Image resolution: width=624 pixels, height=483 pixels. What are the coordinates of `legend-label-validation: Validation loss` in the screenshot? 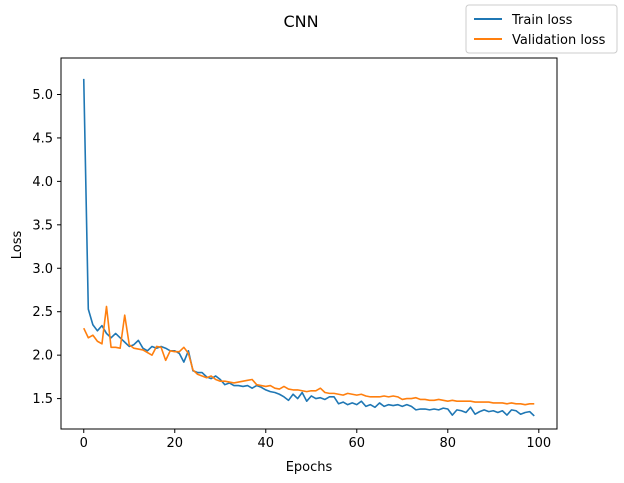 It's located at (559, 40).